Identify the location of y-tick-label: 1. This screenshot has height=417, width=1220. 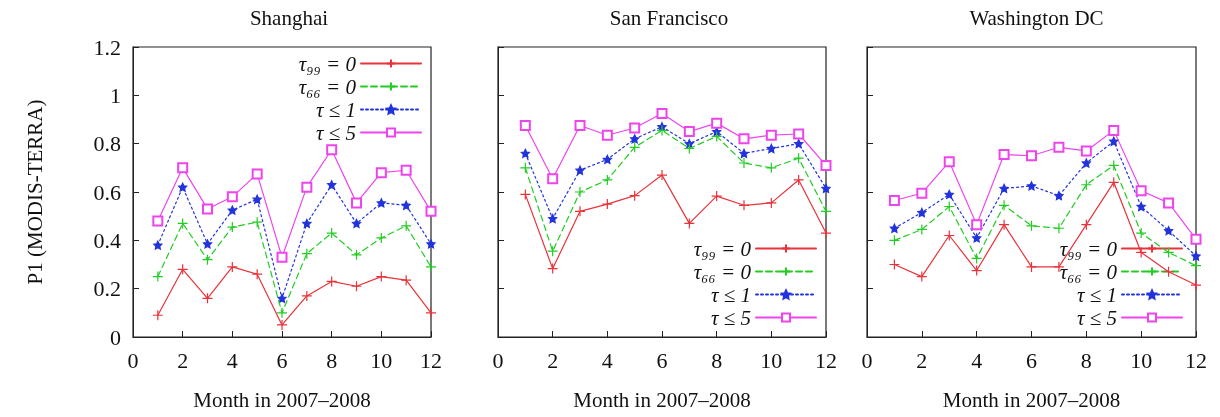
(115, 95).